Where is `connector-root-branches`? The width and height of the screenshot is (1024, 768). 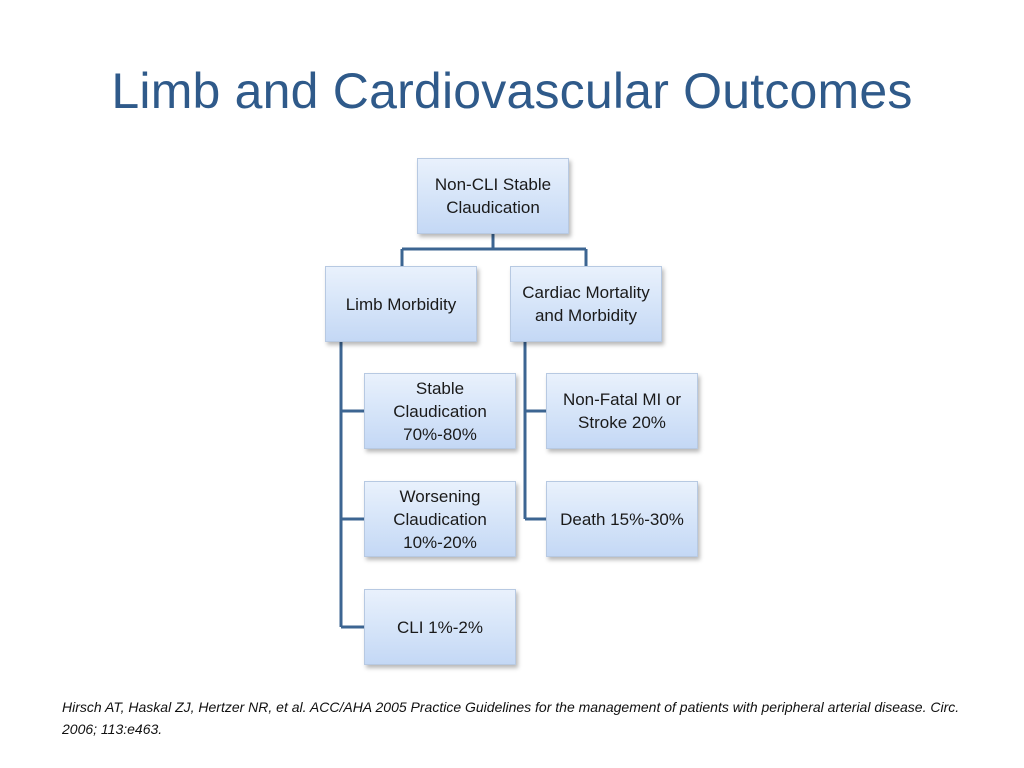
connector-root-branches is located at coordinates (494, 249).